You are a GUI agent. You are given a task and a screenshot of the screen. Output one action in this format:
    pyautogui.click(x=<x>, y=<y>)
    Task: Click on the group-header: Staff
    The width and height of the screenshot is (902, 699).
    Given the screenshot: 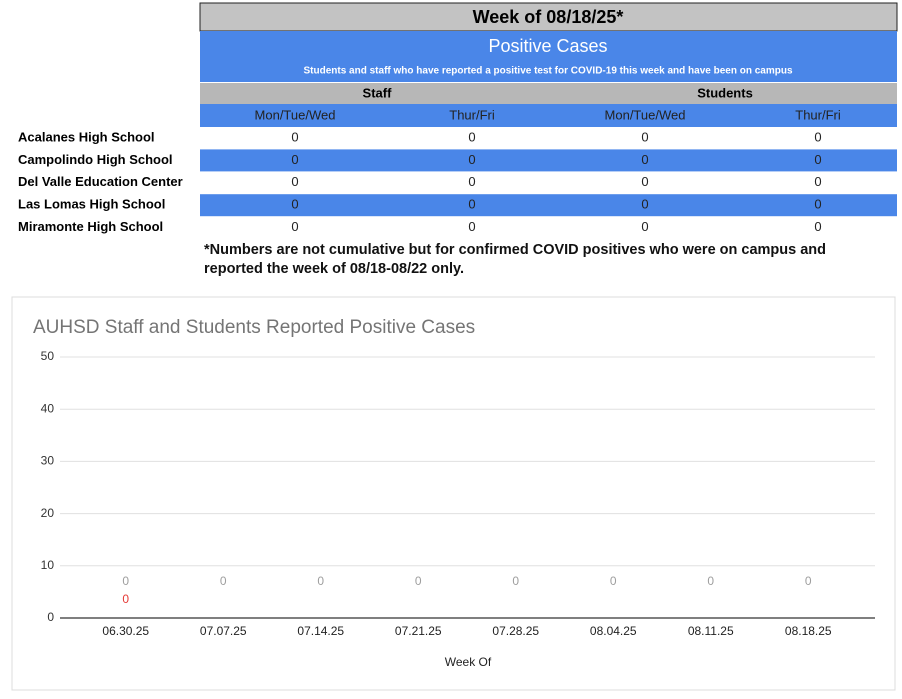 What is the action you would take?
    pyautogui.click(x=378, y=92)
    